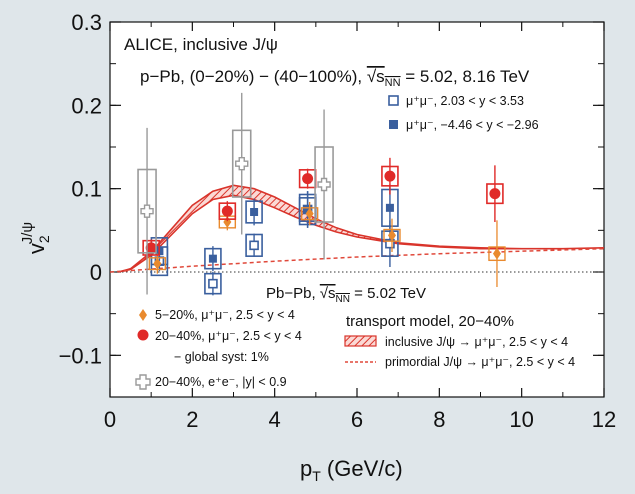 The width and height of the screenshot is (635, 494). I want to click on legend-transport-title: transport model, 20−40%, so click(430, 321).